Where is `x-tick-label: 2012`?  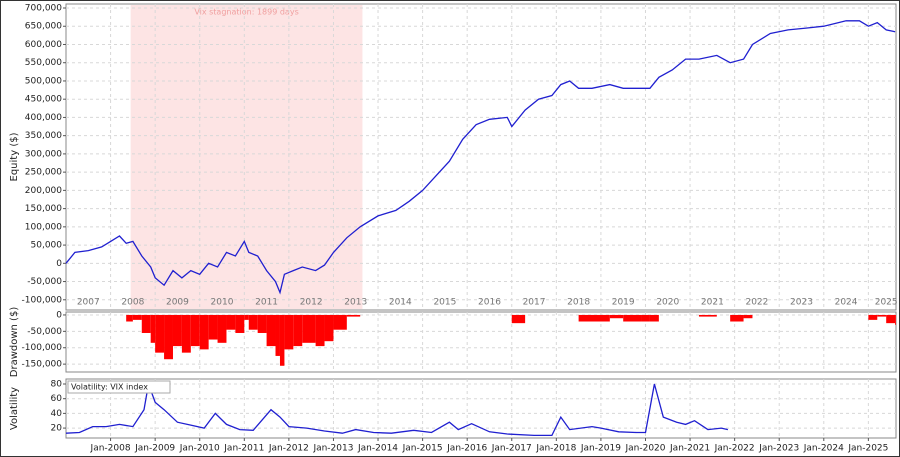
x-tick-label: 2012 is located at coordinates (311, 303).